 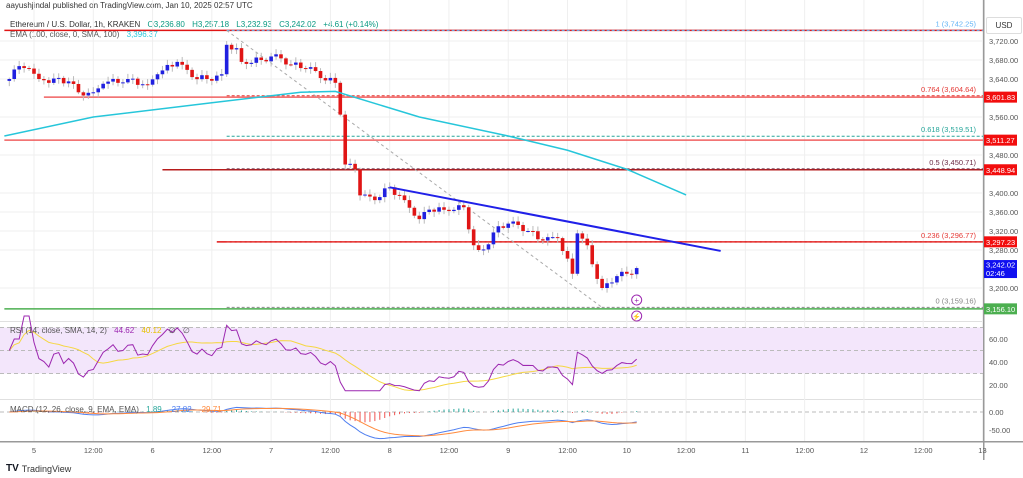 What do you see at coordinates (637, 300) in the screenshot?
I see `add-alert-icon` at bounding box center [637, 300].